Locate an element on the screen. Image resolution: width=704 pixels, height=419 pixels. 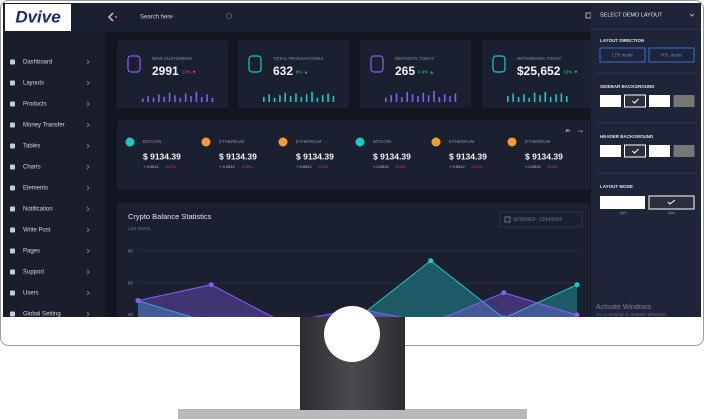
ltr-label: LTR mode is located at coordinates (622, 55).